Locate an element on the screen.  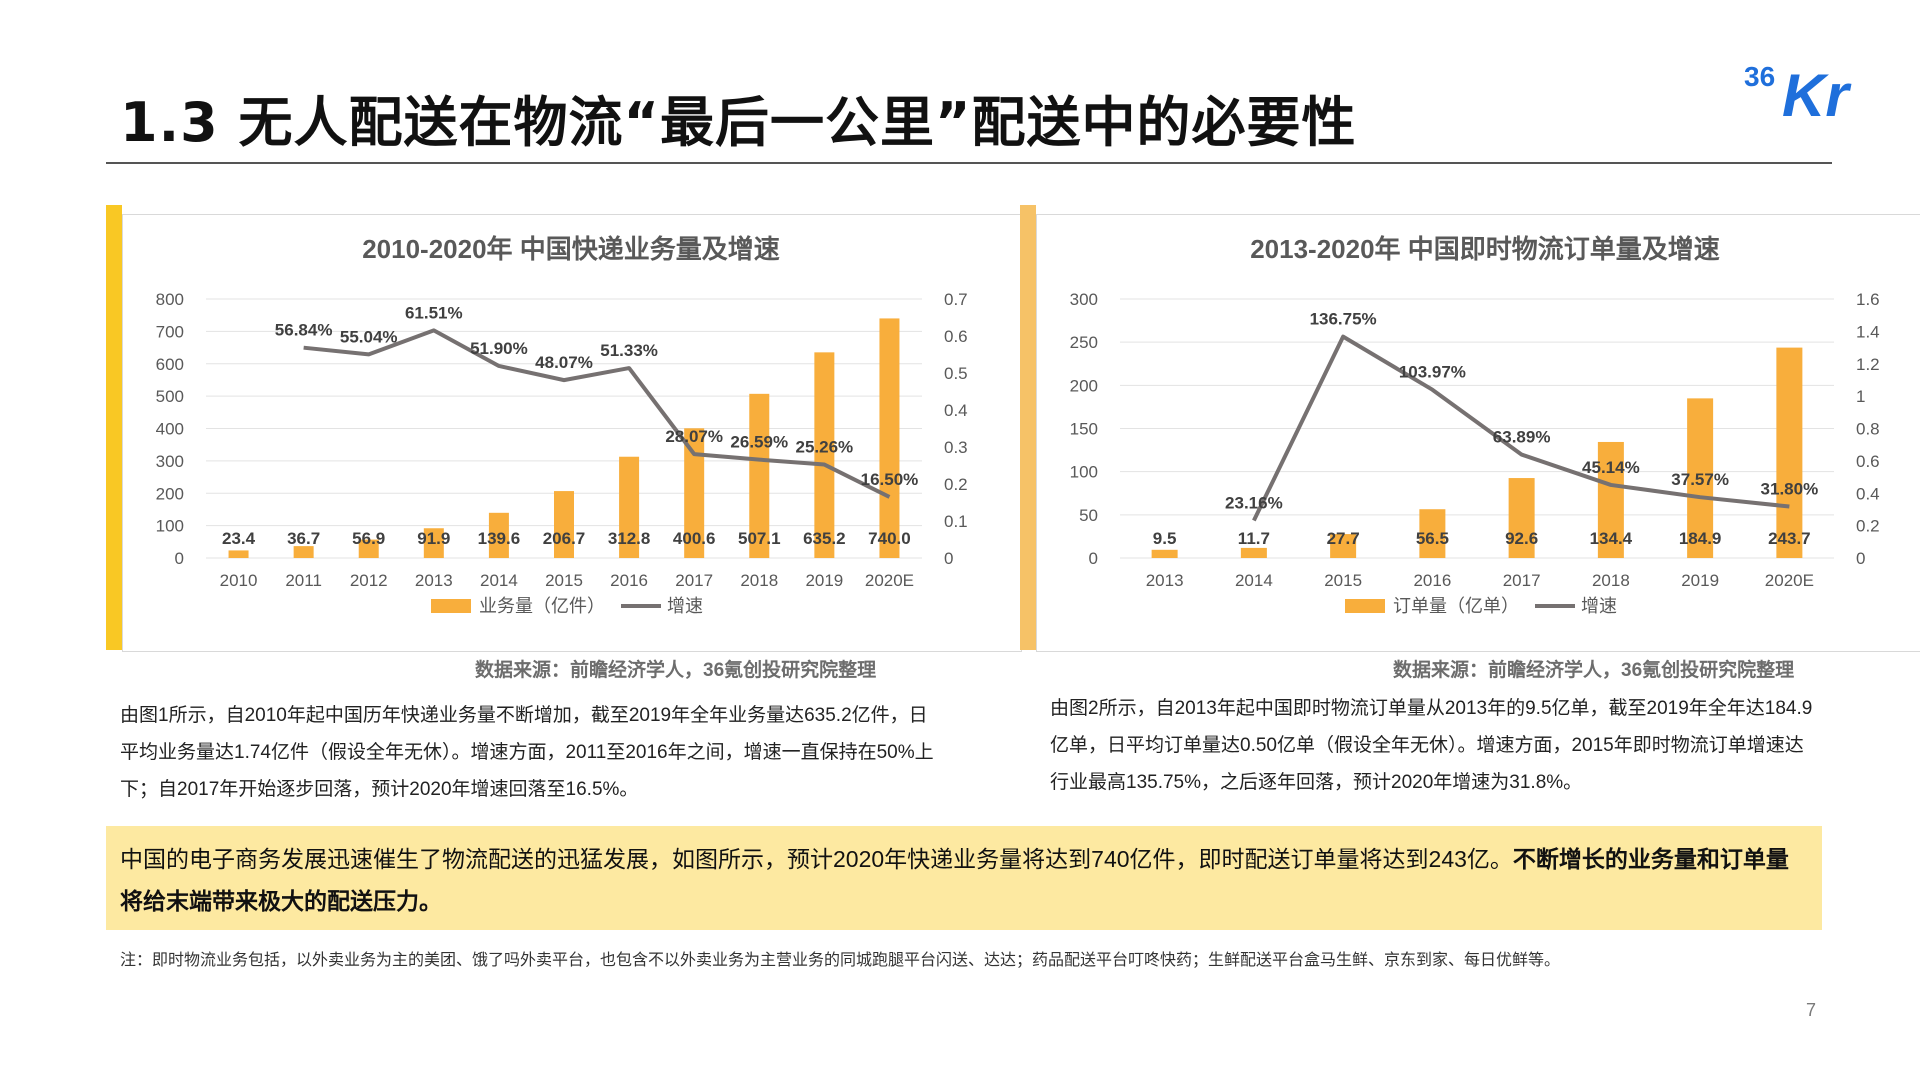
chart2-title: 2013-2020年 中国即时物流订单量及增速 is located at coordinates (1485, 249).